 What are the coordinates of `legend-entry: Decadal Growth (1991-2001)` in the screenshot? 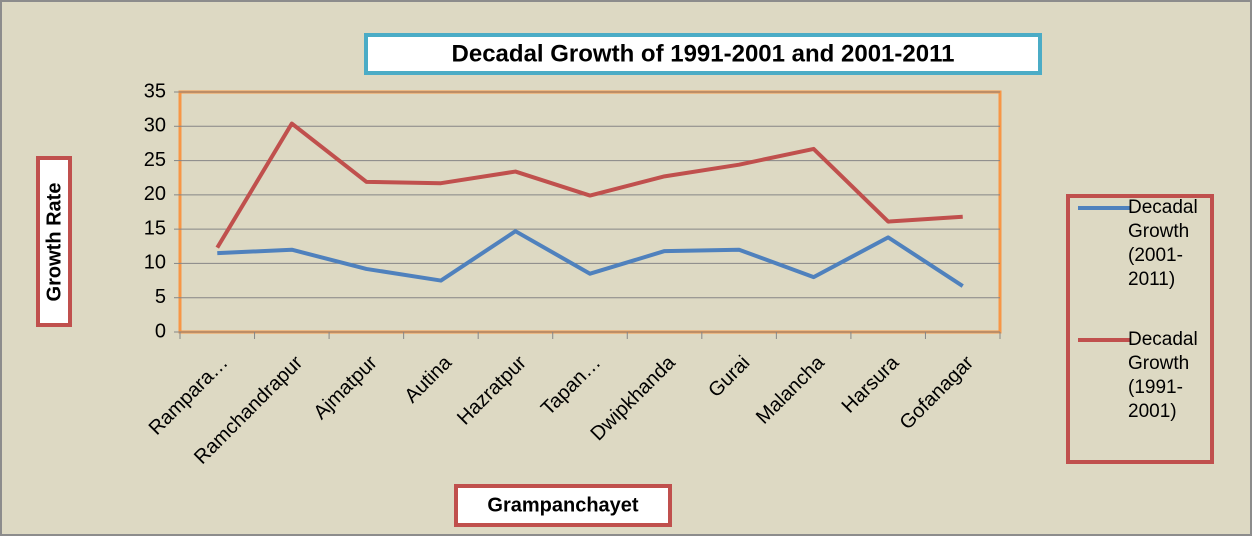 It's located at (1163, 375).